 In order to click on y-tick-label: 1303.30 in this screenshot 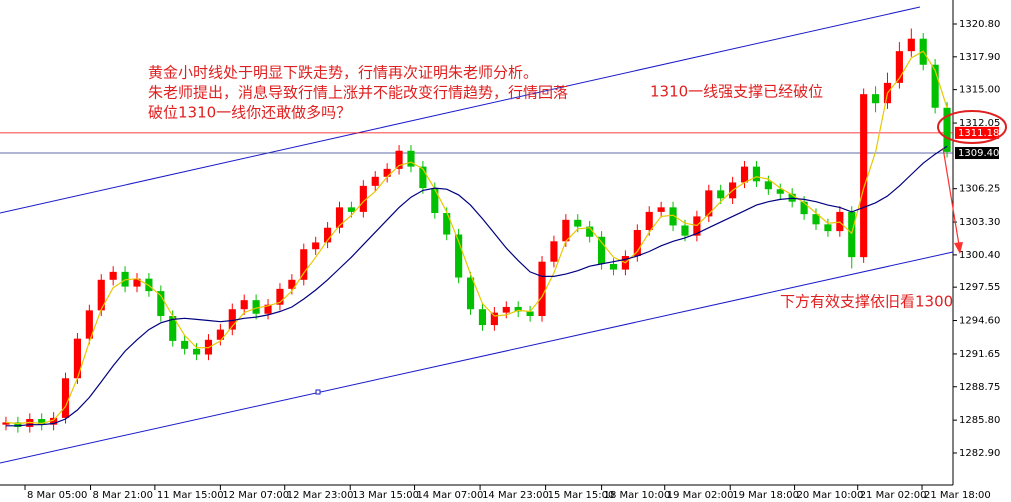, I will do `click(979, 222)`.